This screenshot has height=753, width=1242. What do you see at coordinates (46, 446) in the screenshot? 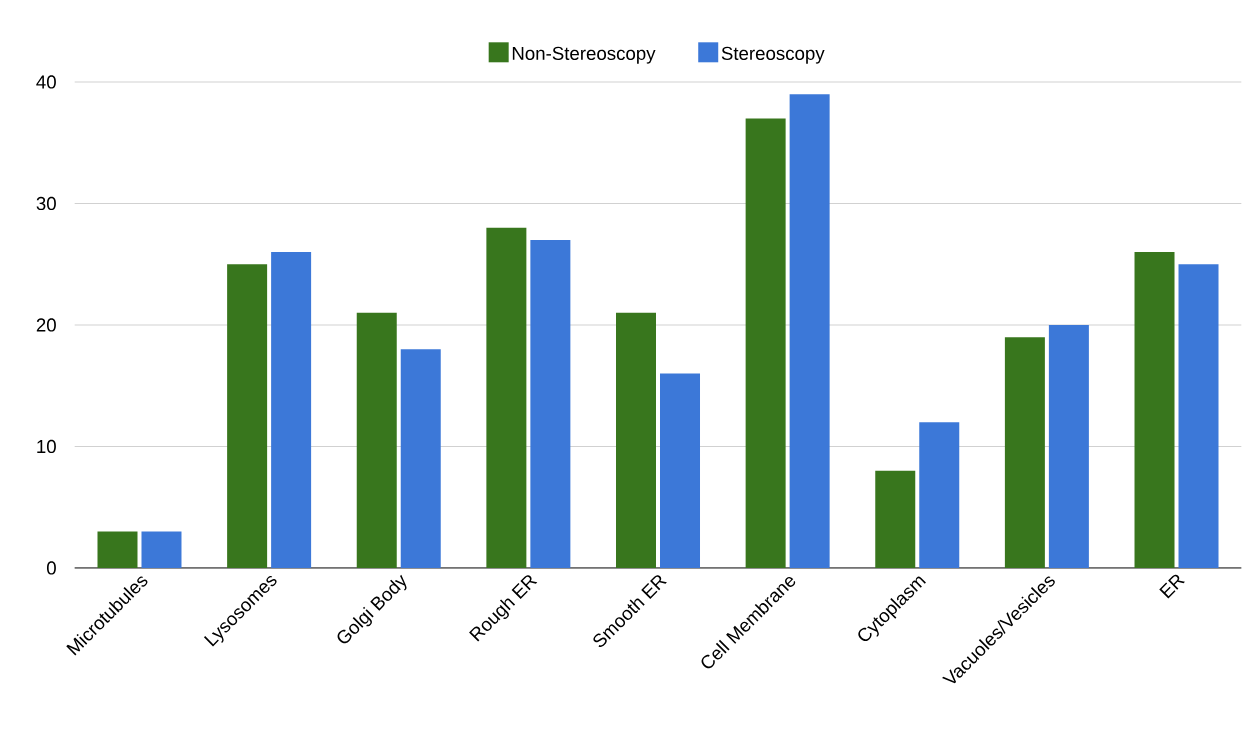
I see `y-tick-label: 10` at bounding box center [46, 446].